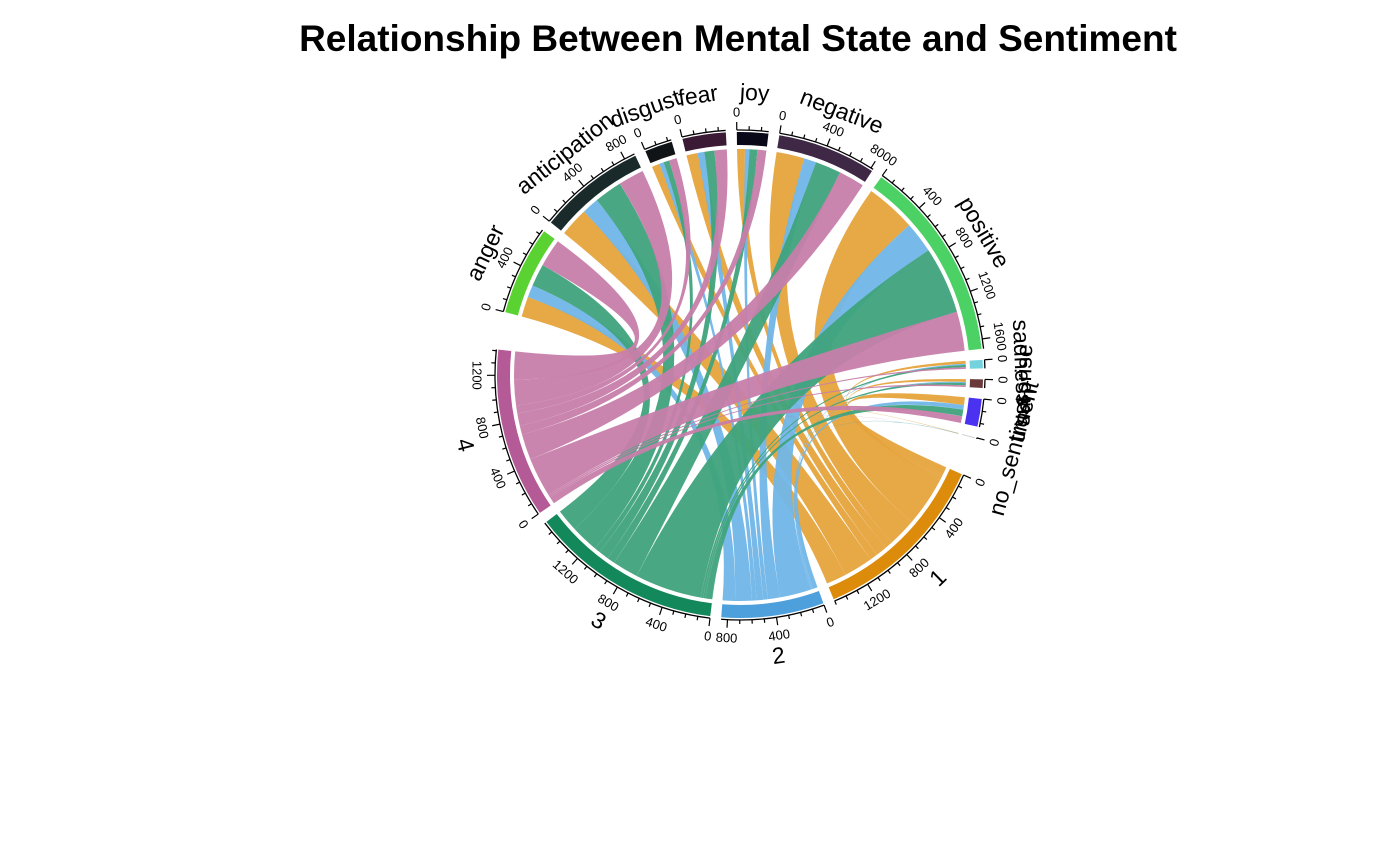  I want to click on sector-label-1: 1, so click(937, 578).